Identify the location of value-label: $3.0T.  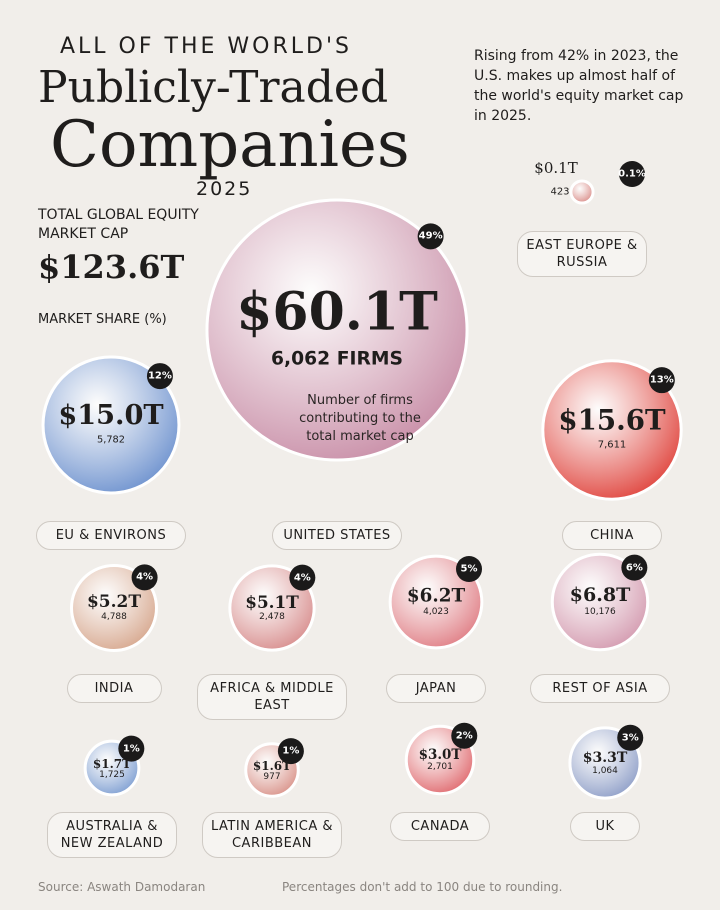
(440, 755).